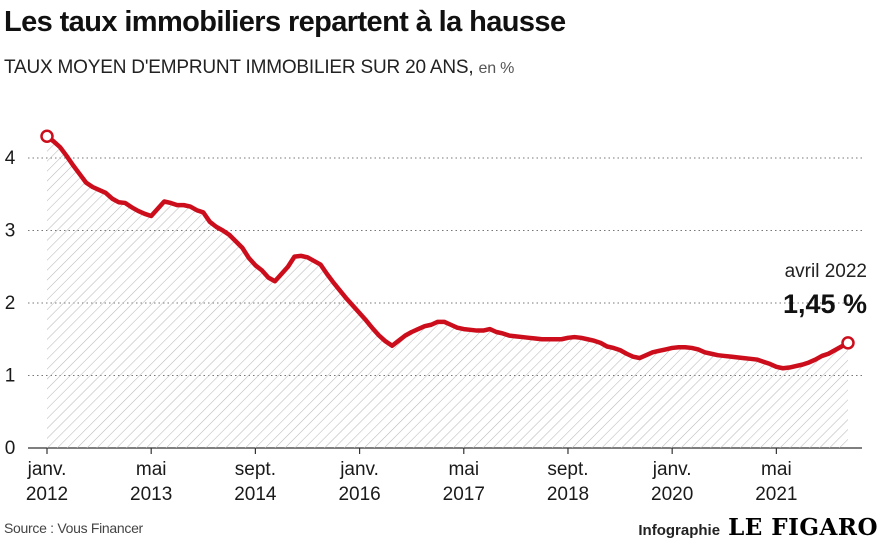 This screenshot has width=882, height=549. Describe the element at coordinates (359, 494) in the screenshot. I see `x-tick-label-year: 2016` at that location.